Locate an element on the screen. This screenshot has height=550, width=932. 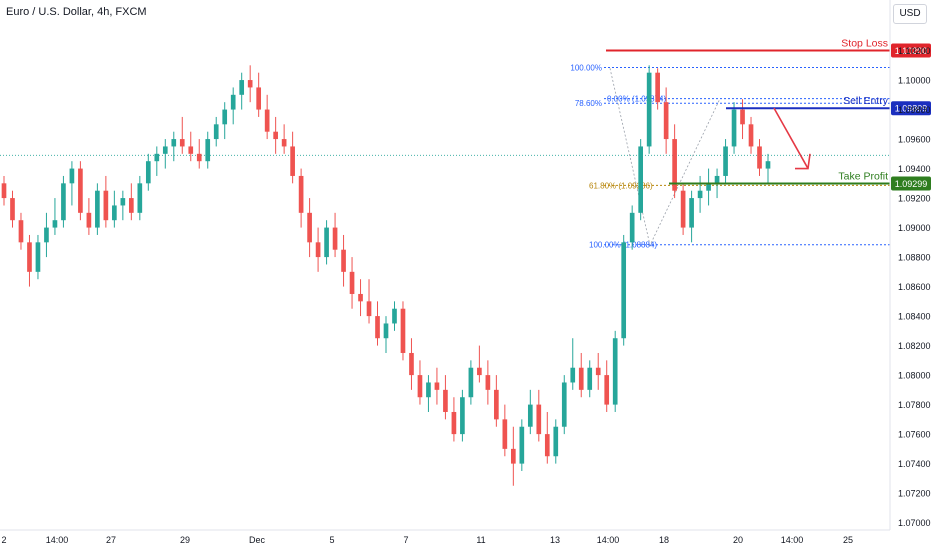
x-tick-label: 29 is located at coordinates (185, 540).